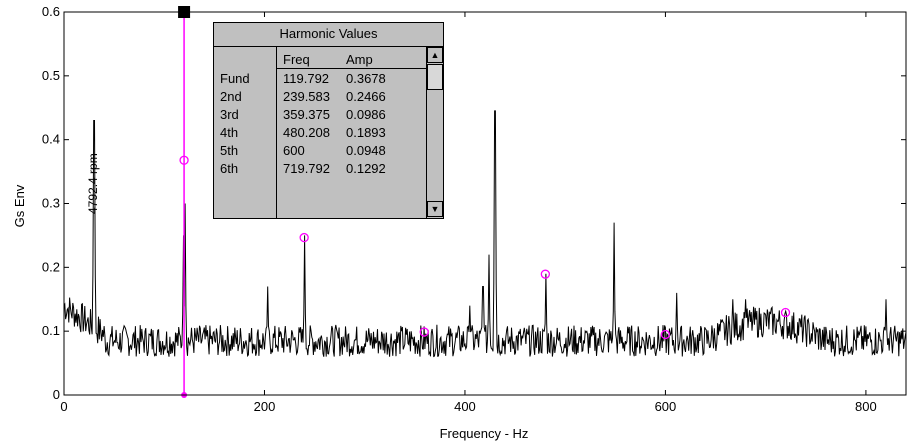  Describe the element at coordinates (666, 406) in the screenshot. I see `x-tick-label: 600` at that location.